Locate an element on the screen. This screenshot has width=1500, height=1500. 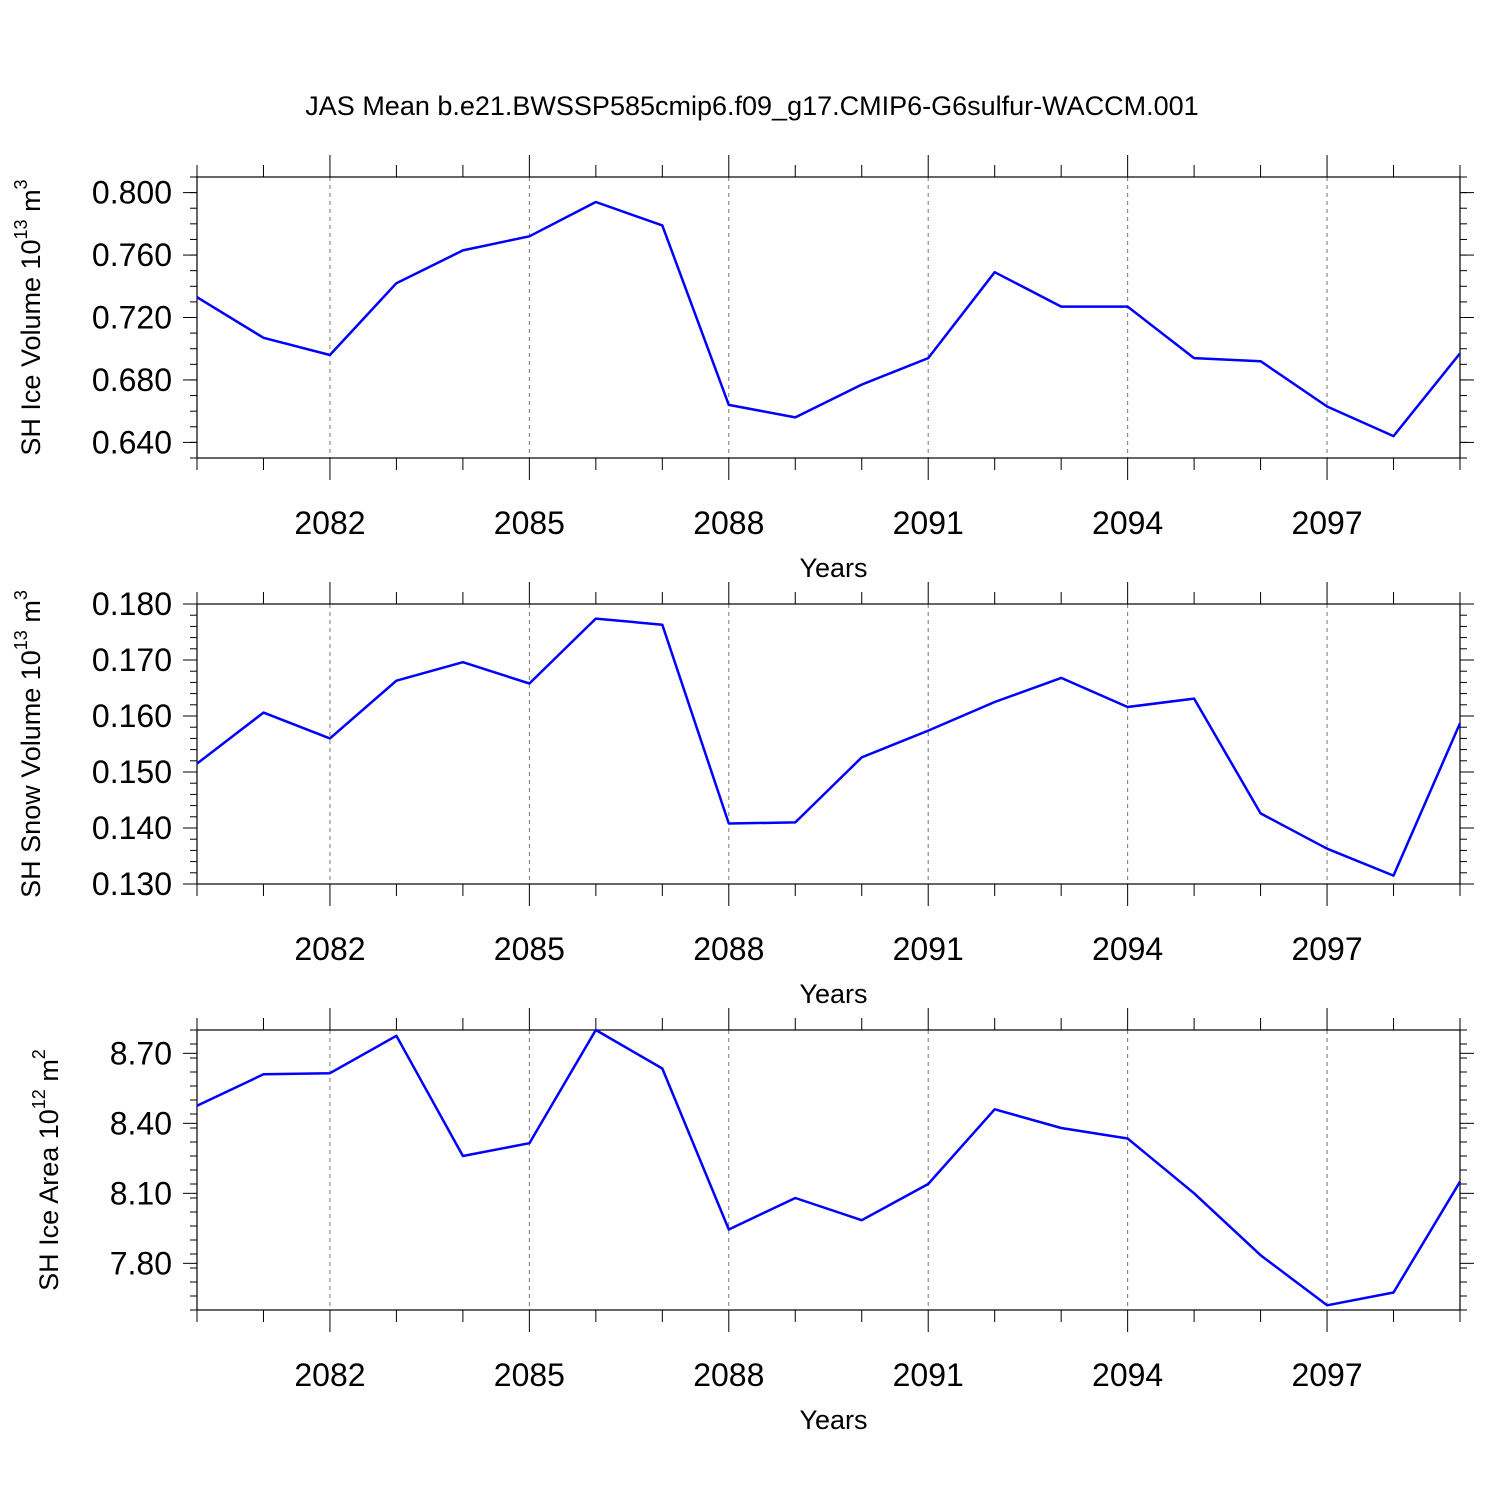
y-tick-label: 7.80 is located at coordinates (141, 1263).